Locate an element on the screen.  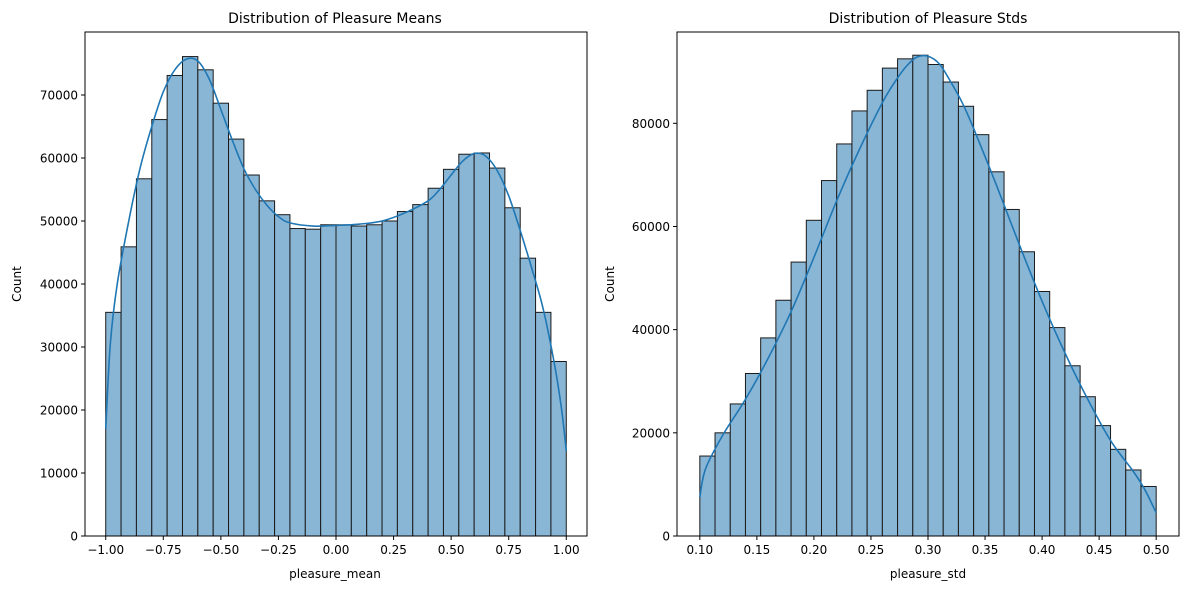
x-tick-label: 0.00 is located at coordinates (336, 550).